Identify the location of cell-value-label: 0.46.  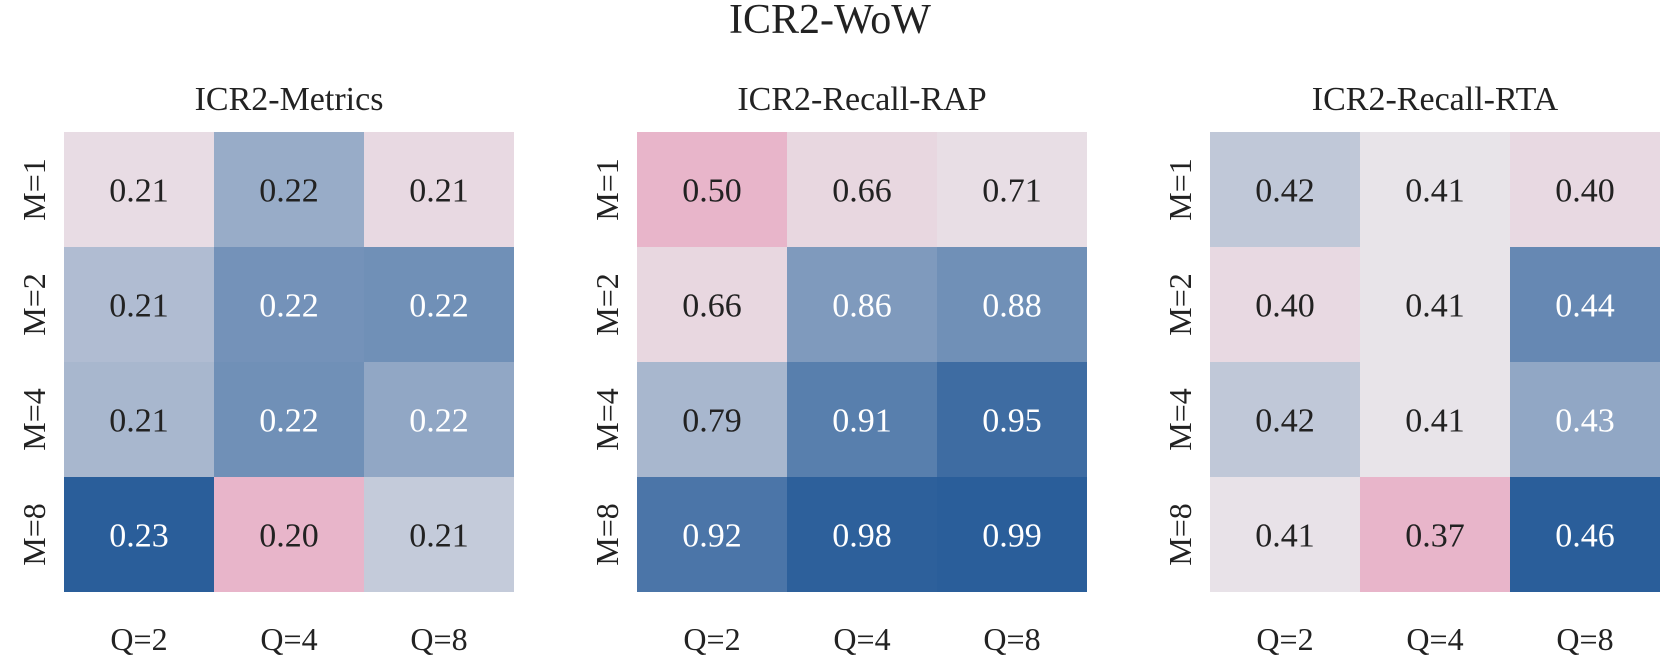
(1585, 536).